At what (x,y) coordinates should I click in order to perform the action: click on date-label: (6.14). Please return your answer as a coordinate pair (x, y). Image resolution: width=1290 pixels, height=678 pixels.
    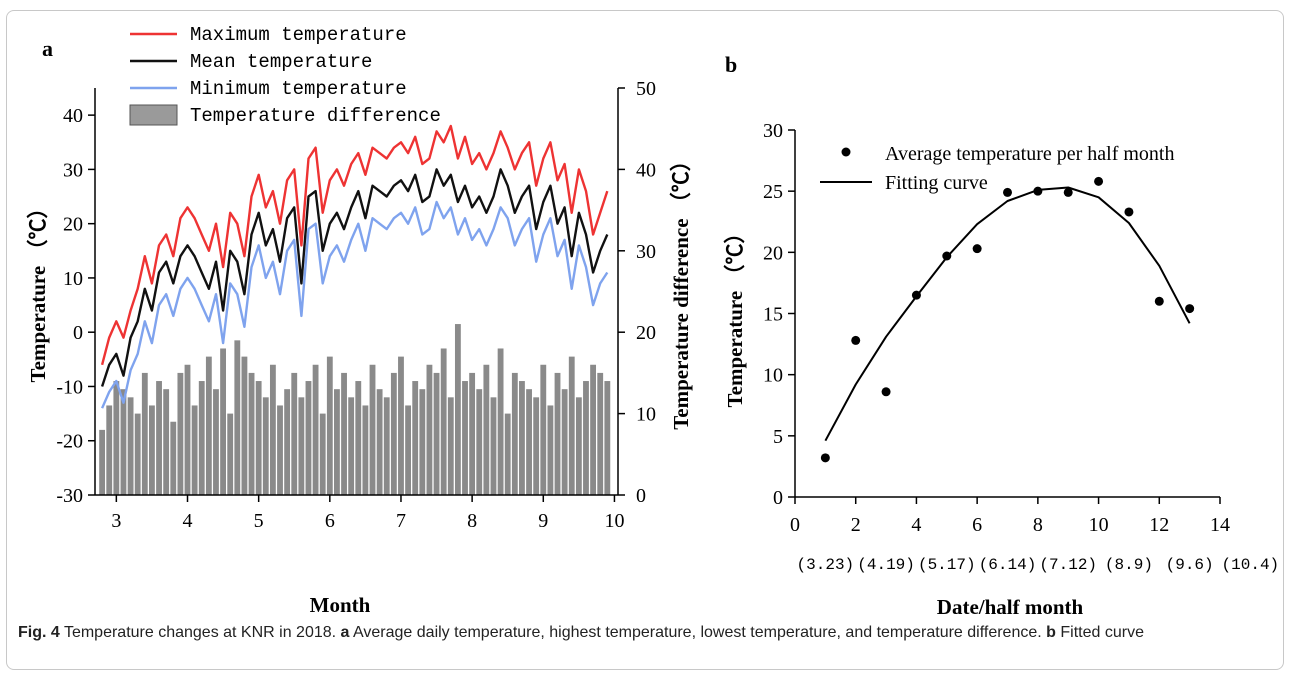
    Looking at the image, I should click on (1008, 565).